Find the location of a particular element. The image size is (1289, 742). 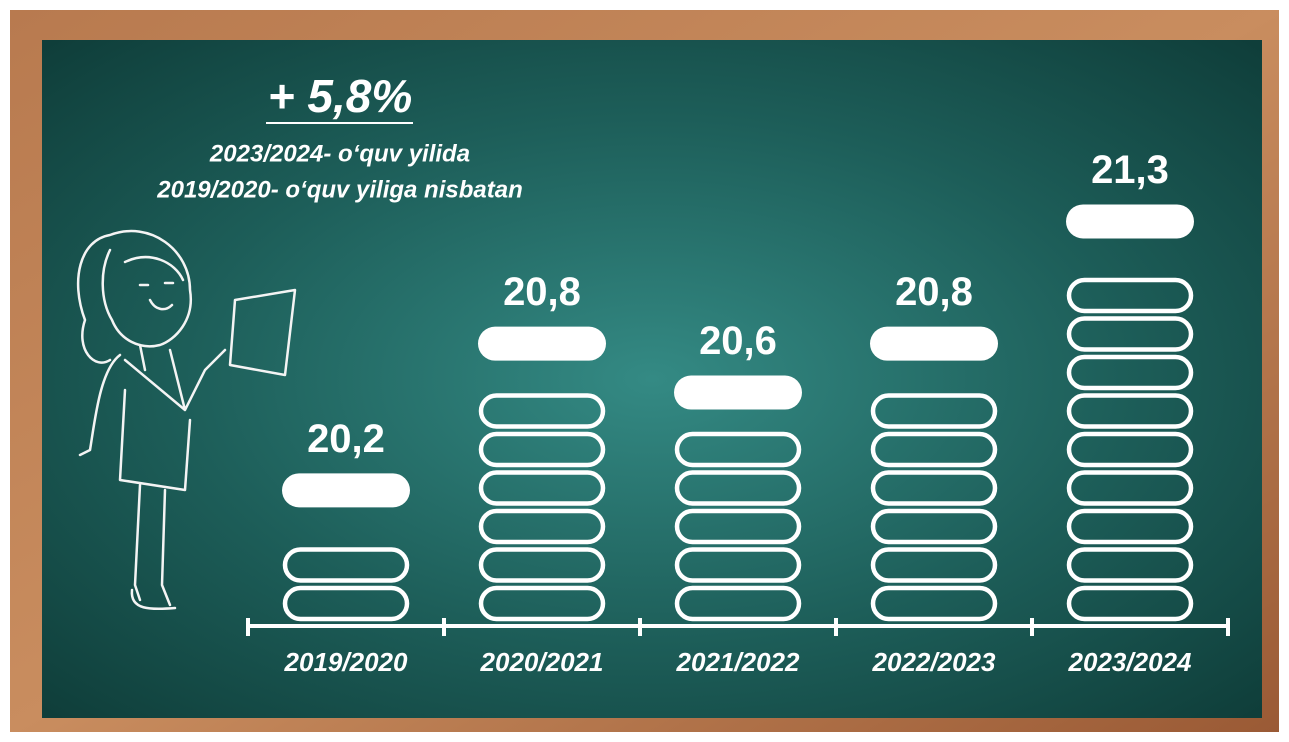

x-tick-label: 2021/2022 is located at coordinates (738, 662).